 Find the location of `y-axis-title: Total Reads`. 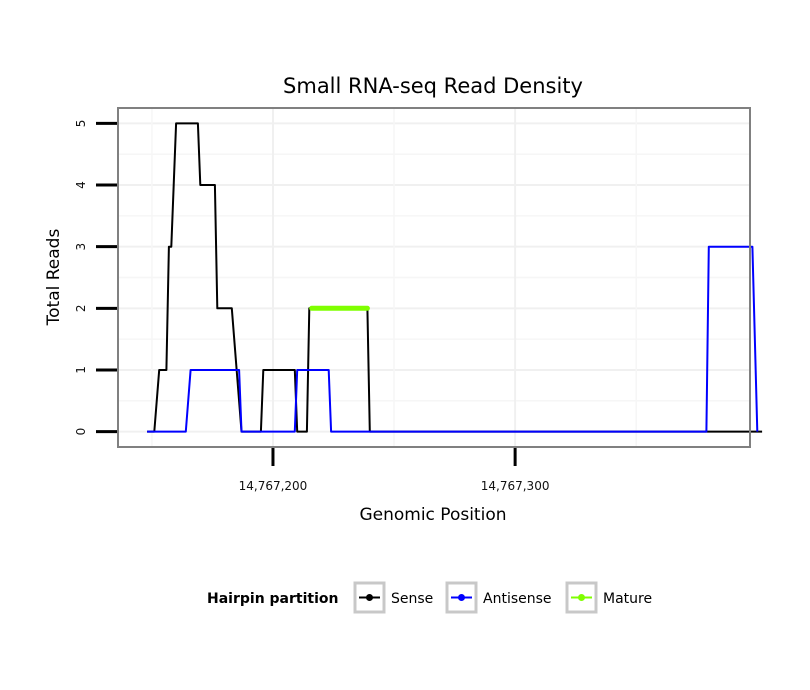

y-axis-title: Total Reads is located at coordinates (54, 278).